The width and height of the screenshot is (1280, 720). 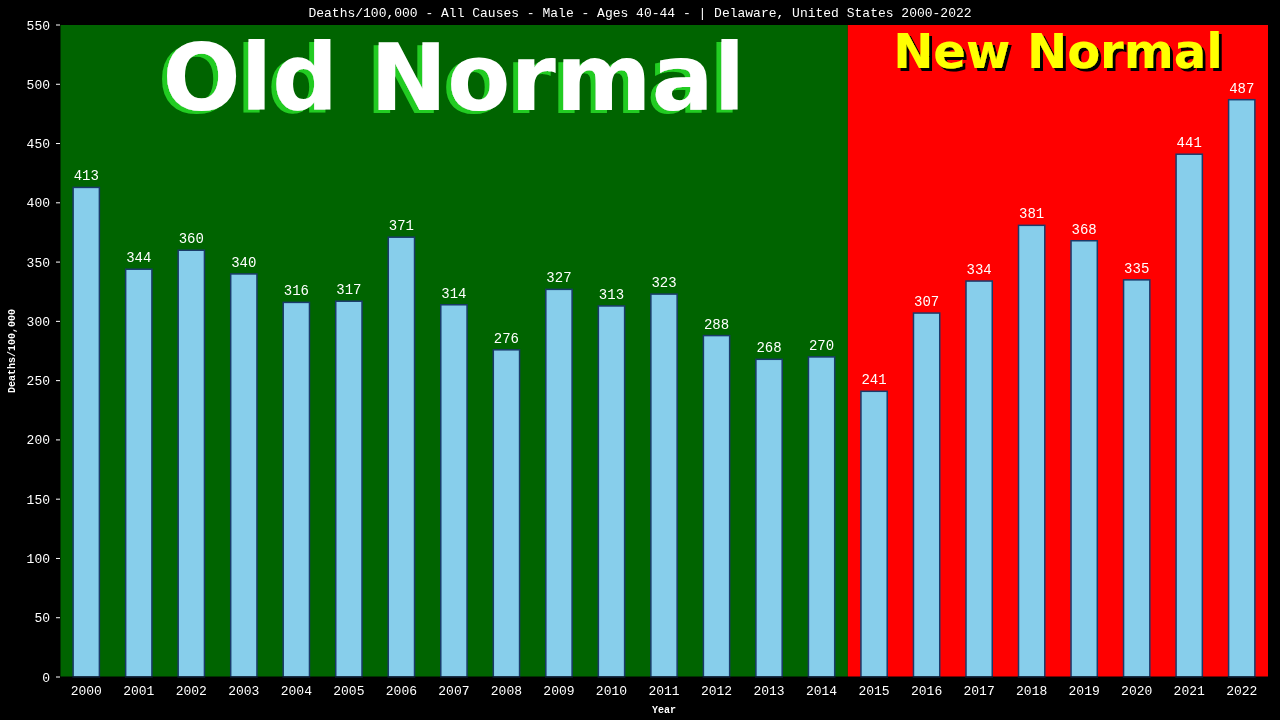 What do you see at coordinates (927, 302) in the screenshot?
I see `data-label: 307` at bounding box center [927, 302].